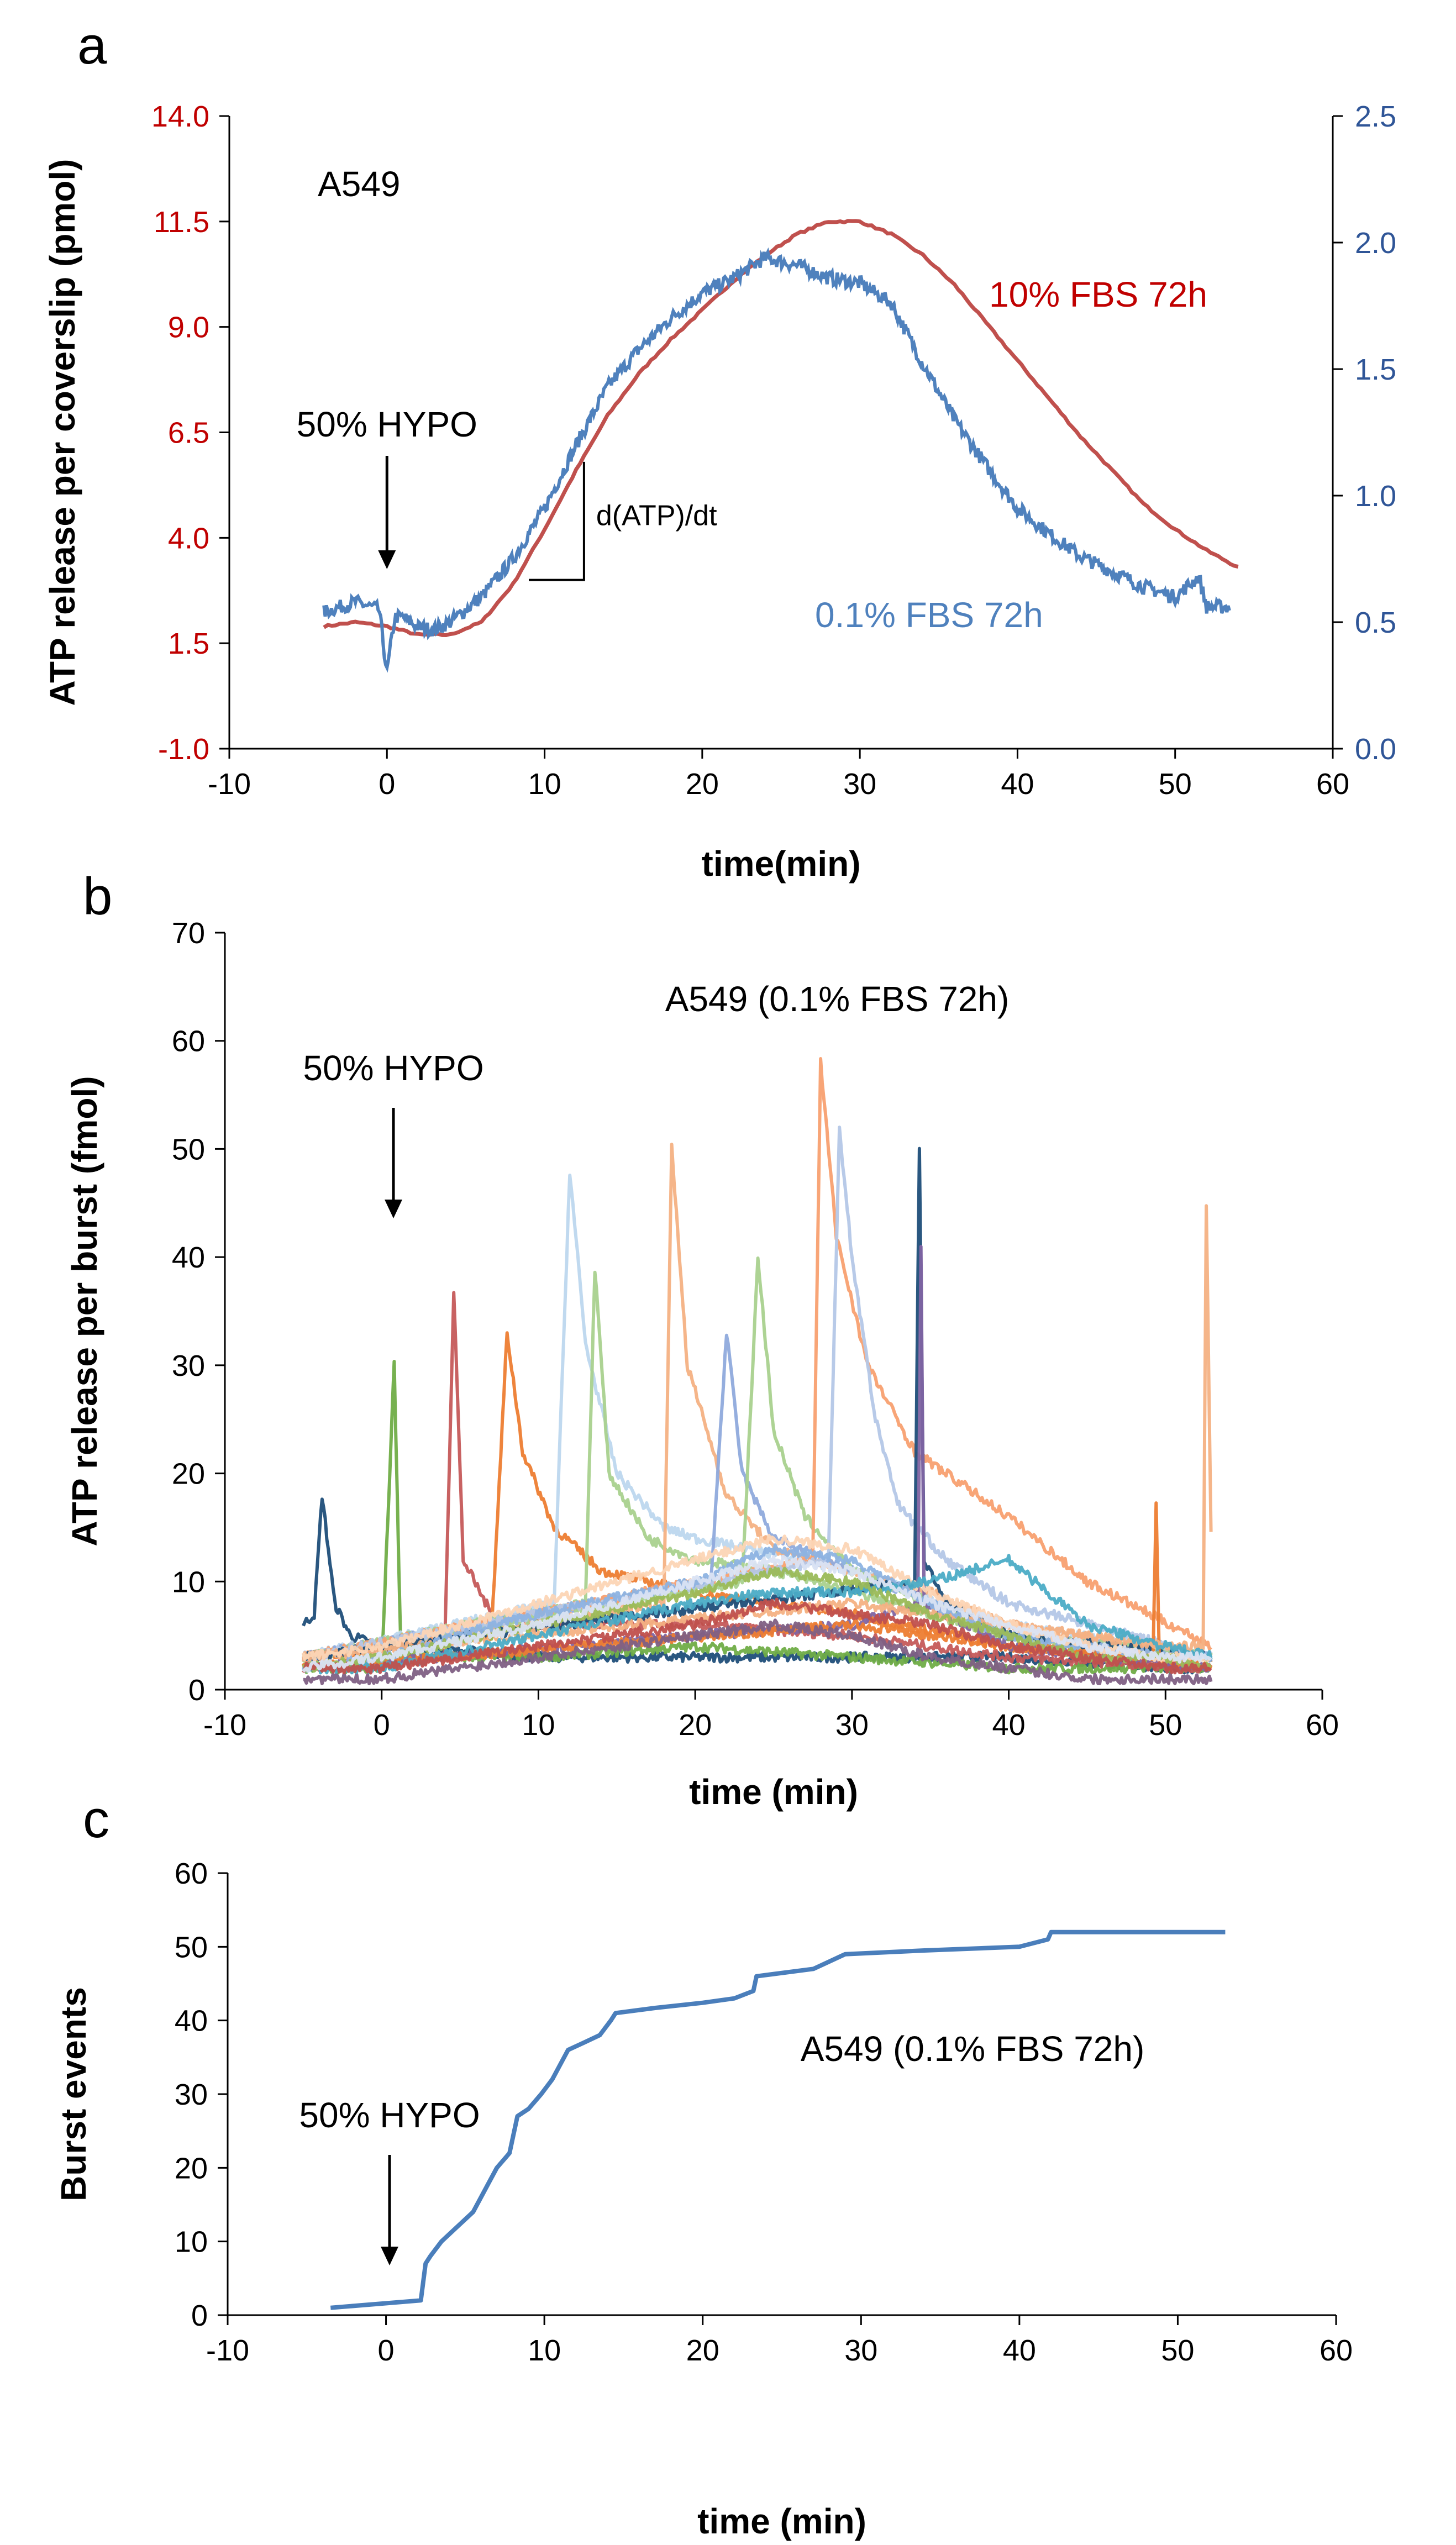  What do you see at coordinates (1375, 243) in the screenshot?
I see `y2-tick-label: 2.0` at bounding box center [1375, 243].